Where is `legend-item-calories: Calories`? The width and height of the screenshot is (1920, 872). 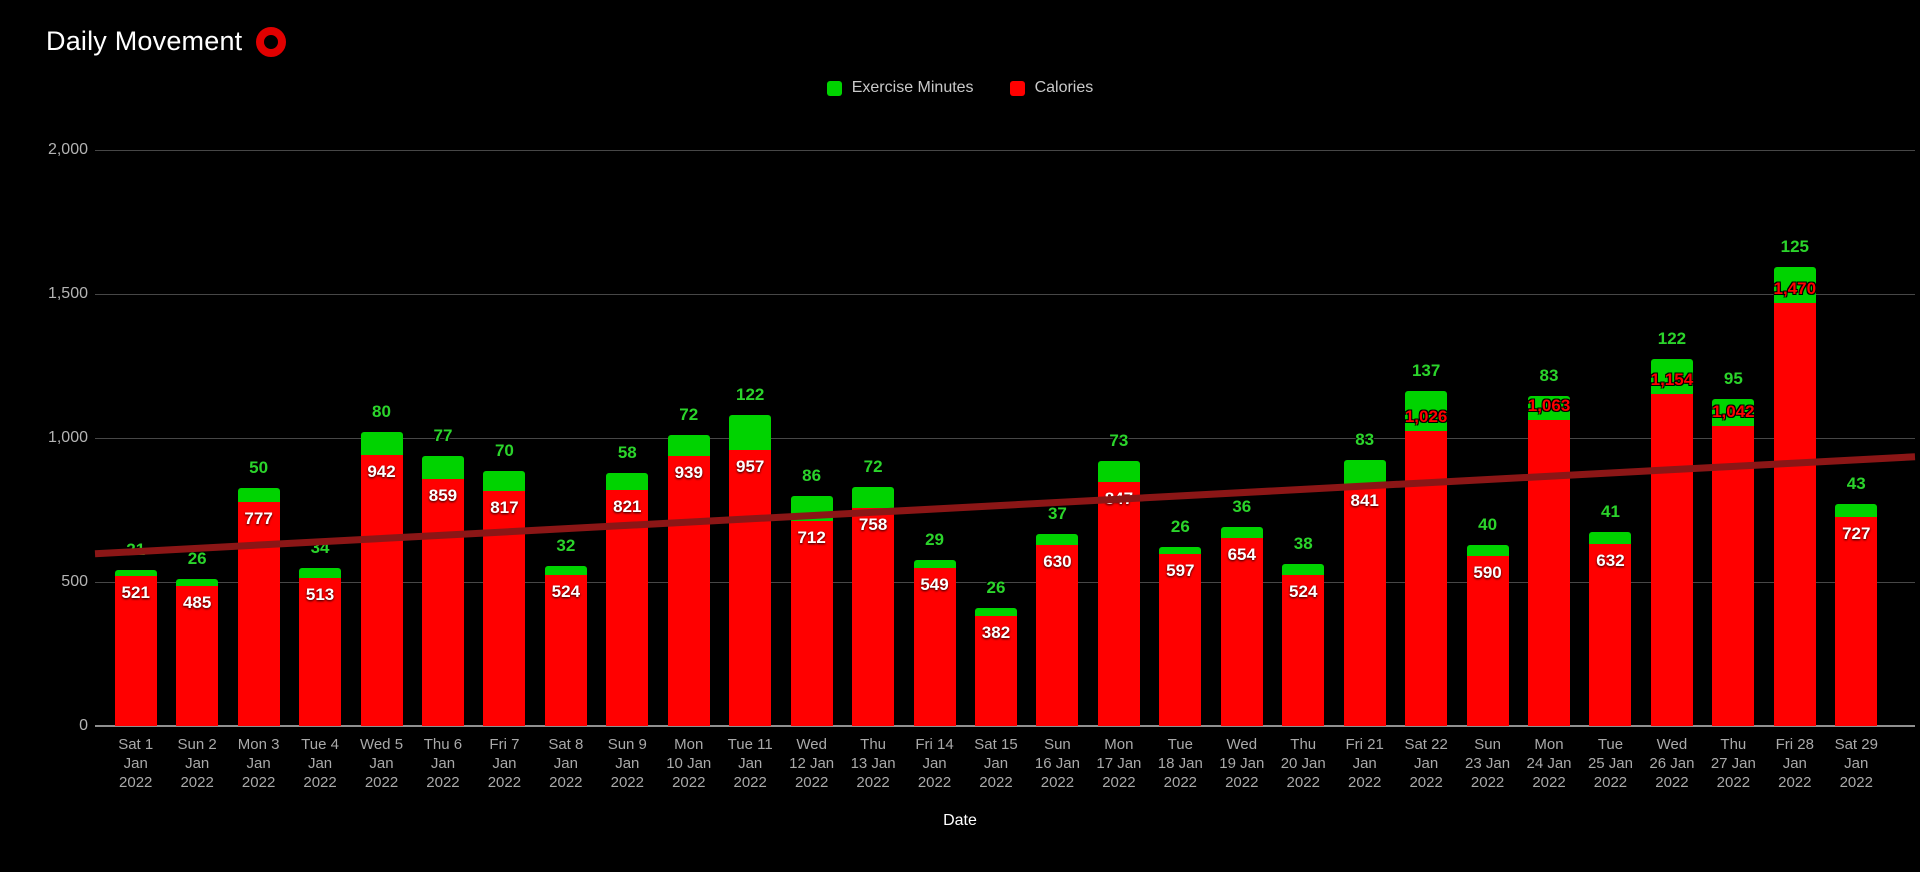
legend-item-calories: Calories is located at coordinates (1051, 88).